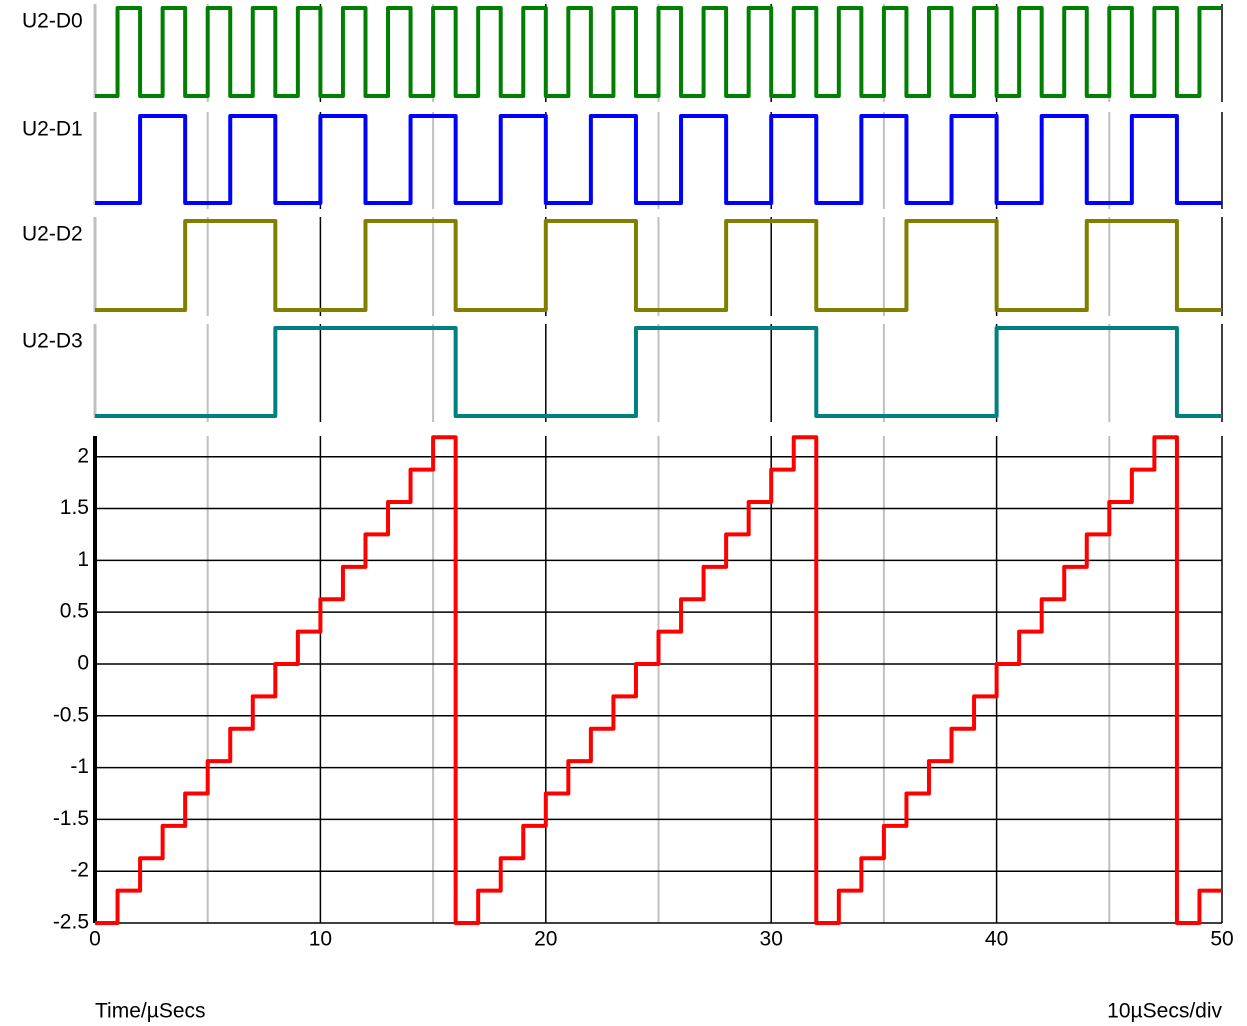  What do you see at coordinates (150, 1011) in the screenshot?
I see `x-axis-label: Time/µSecs` at bounding box center [150, 1011].